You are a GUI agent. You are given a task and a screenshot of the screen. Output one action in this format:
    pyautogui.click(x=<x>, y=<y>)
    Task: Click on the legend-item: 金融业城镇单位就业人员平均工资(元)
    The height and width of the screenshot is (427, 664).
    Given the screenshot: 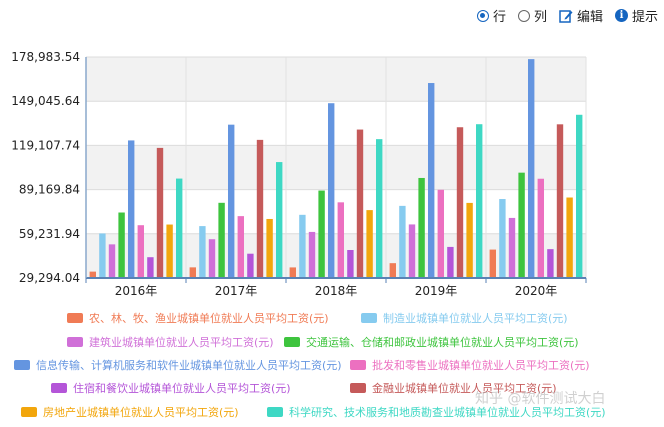 What is the action you would take?
    pyautogui.click(x=453, y=388)
    